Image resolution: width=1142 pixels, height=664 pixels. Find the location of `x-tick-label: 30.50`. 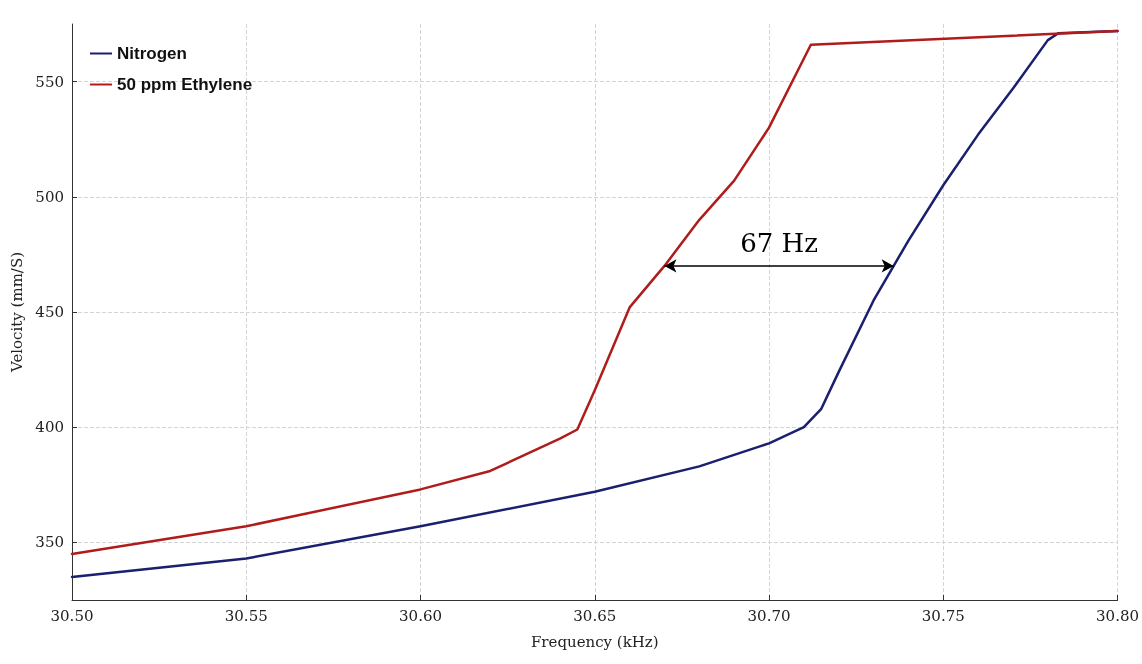

x-tick-label: 30.50 is located at coordinates (72, 615).